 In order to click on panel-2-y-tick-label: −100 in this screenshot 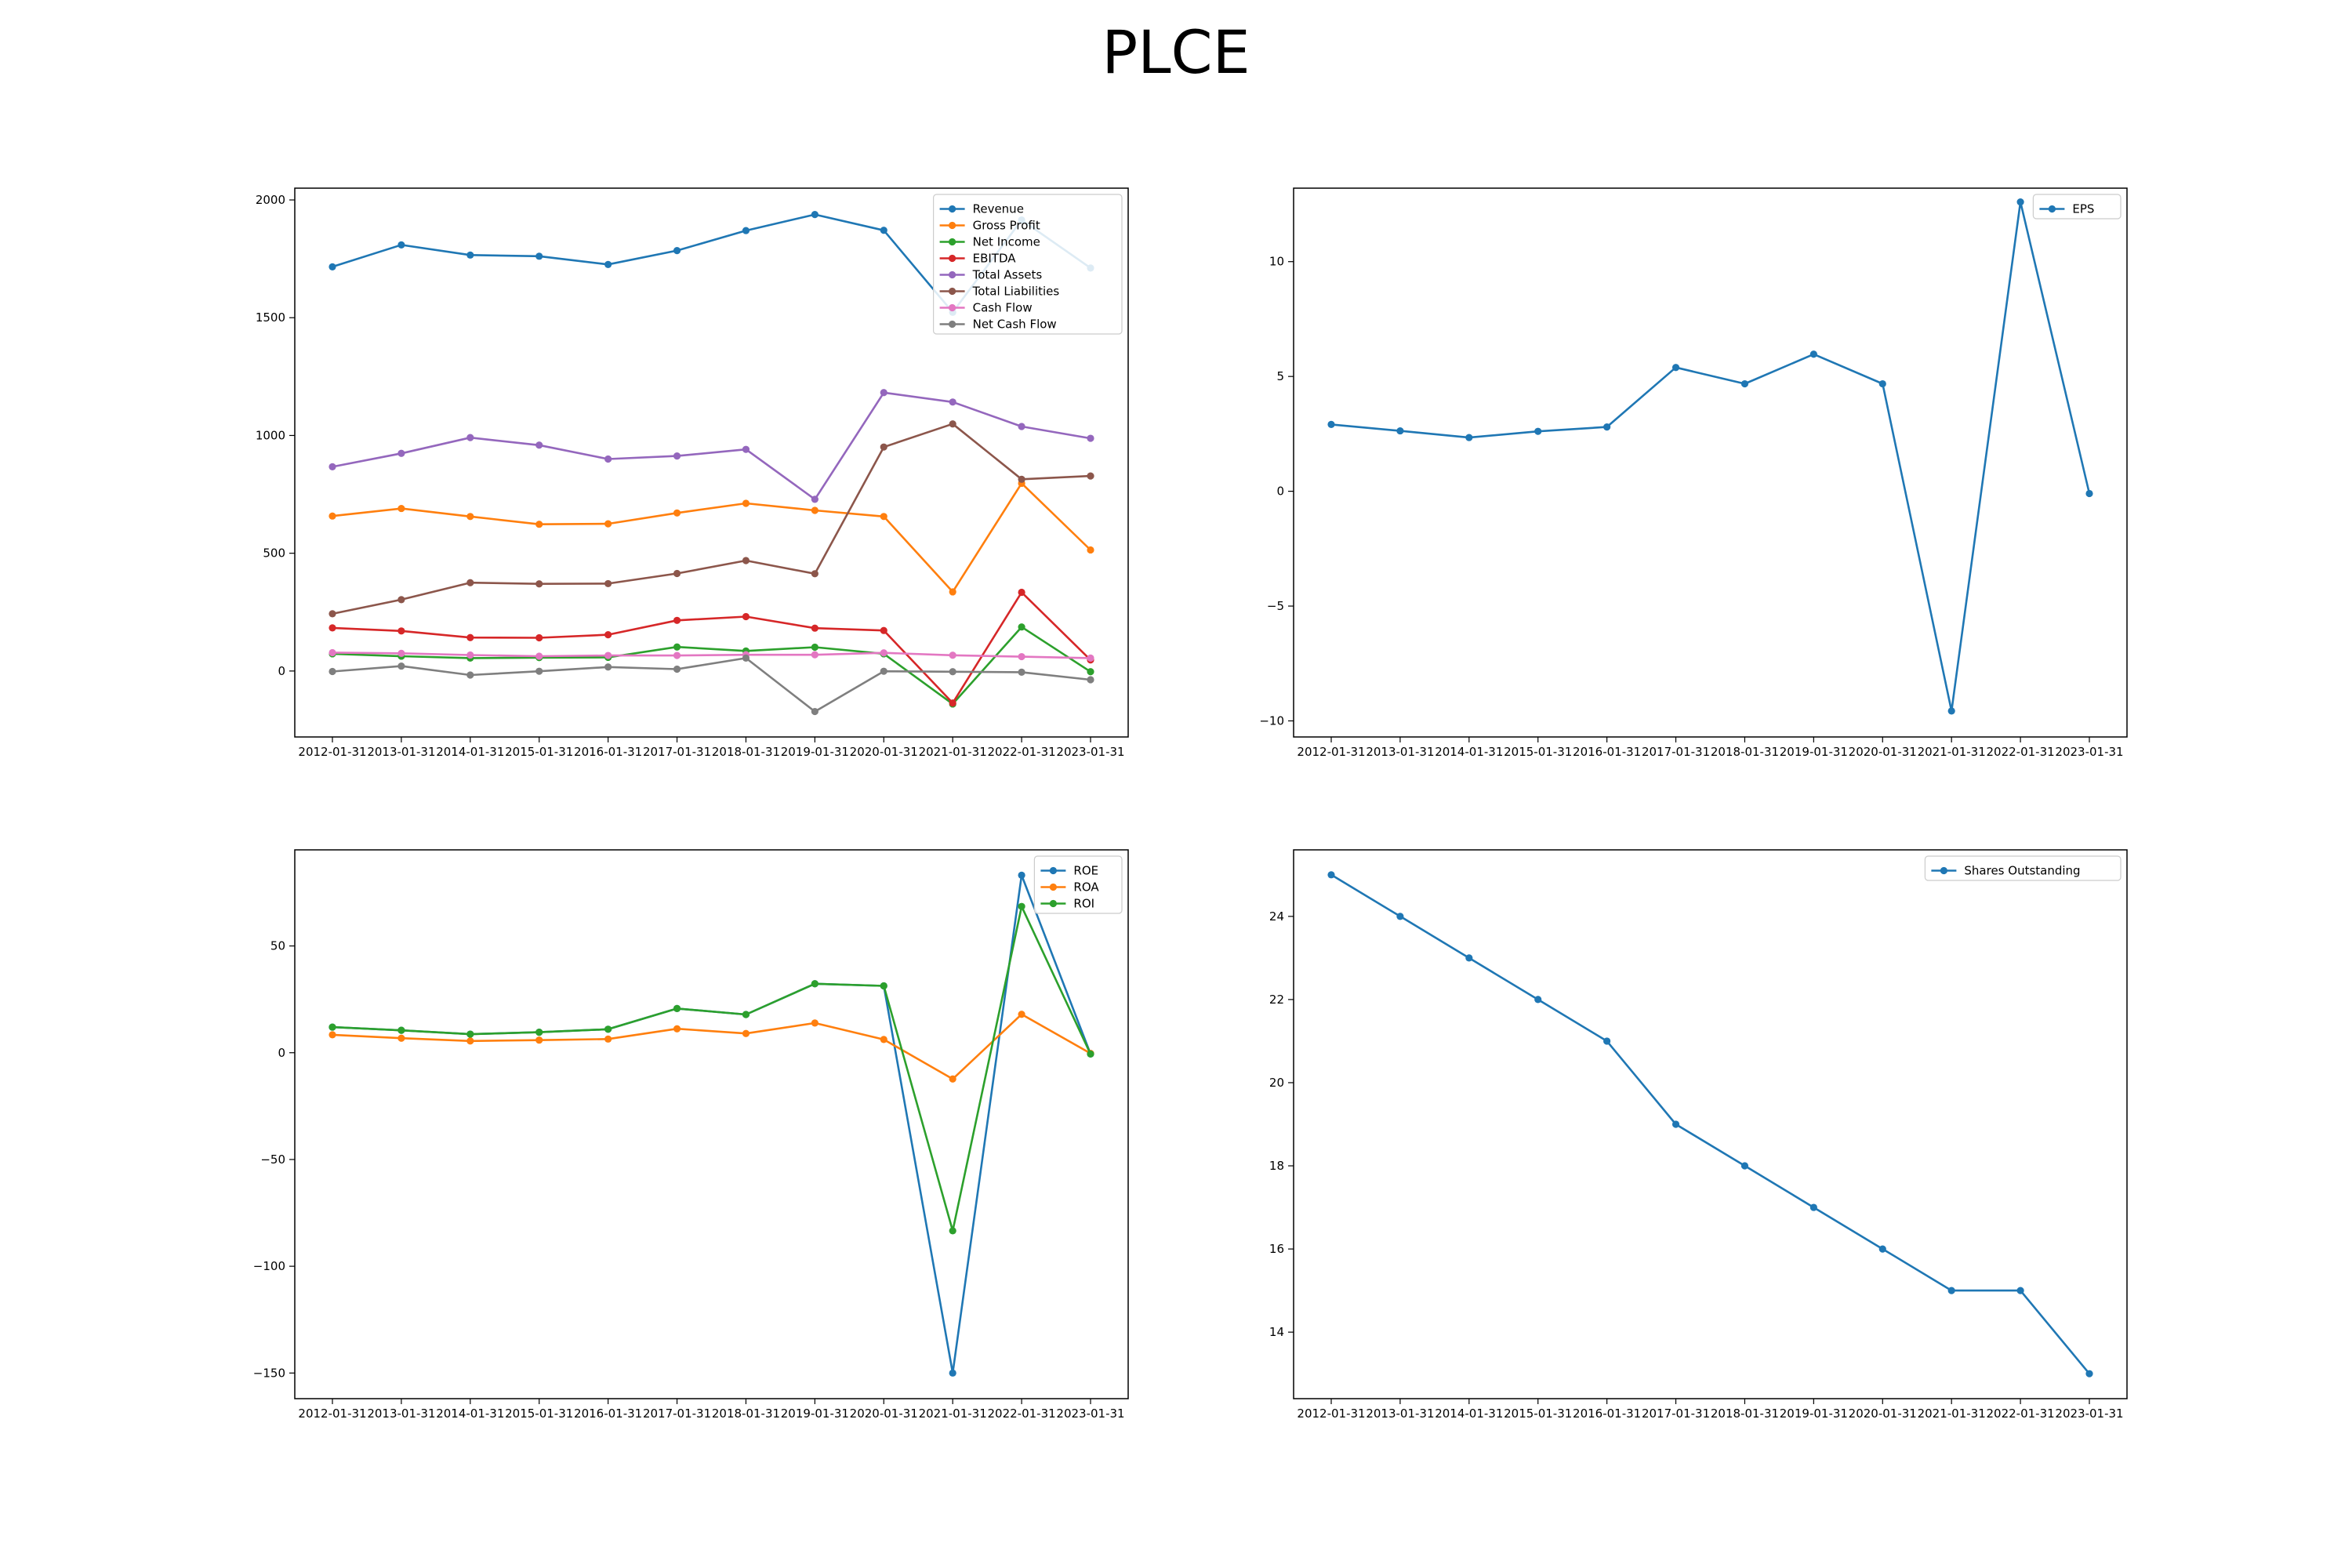, I will do `click(269, 1266)`.